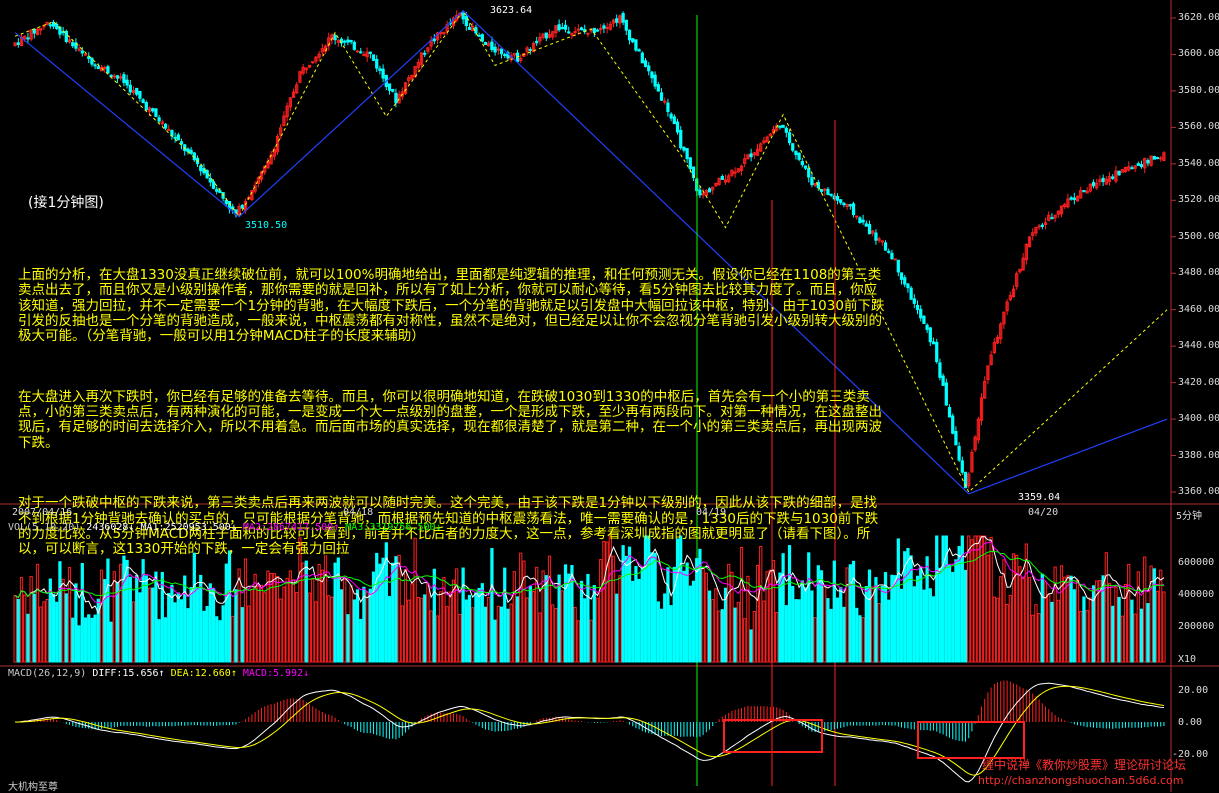  Describe the element at coordinates (200, 673) in the screenshot. I see `macd-dea: DEA:12.660` at that location.